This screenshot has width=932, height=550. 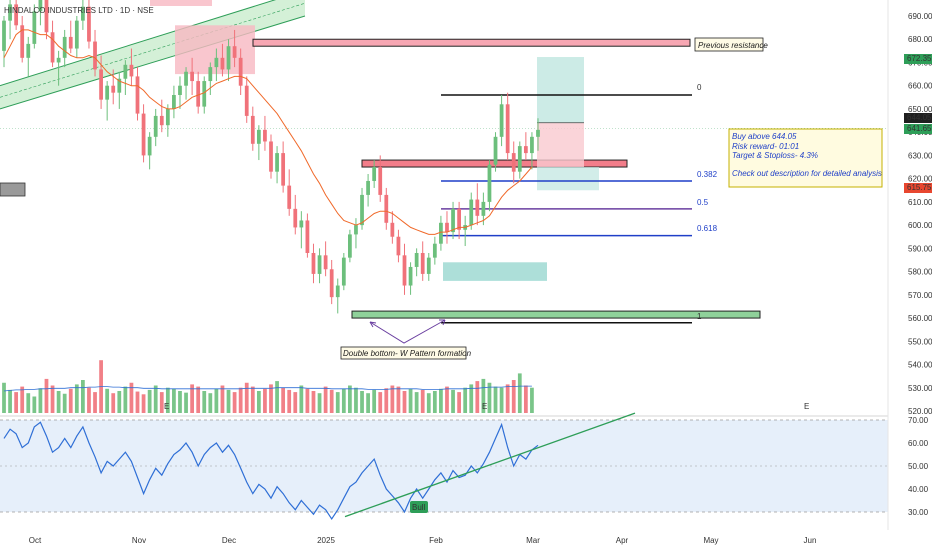 I want to click on time-tick-label: 2025, so click(x=326, y=540).